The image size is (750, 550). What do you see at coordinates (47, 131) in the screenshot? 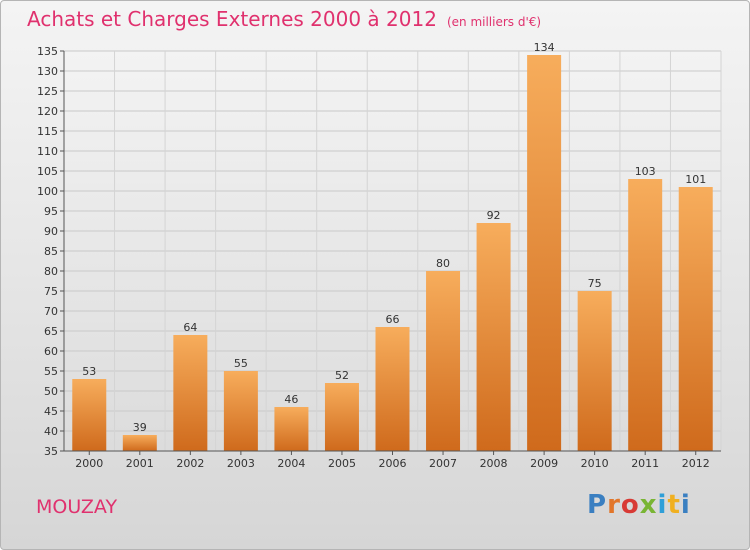
I see `y-tick-label: 115` at bounding box center [47, 131].